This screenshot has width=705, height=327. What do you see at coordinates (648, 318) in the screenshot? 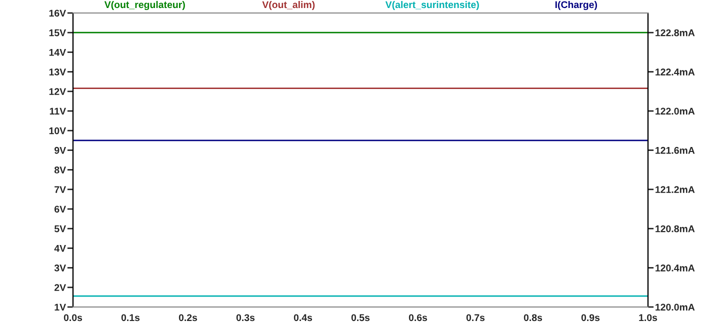
I see `x-tick-label: 1.0s` at bounding box center [648, 318].